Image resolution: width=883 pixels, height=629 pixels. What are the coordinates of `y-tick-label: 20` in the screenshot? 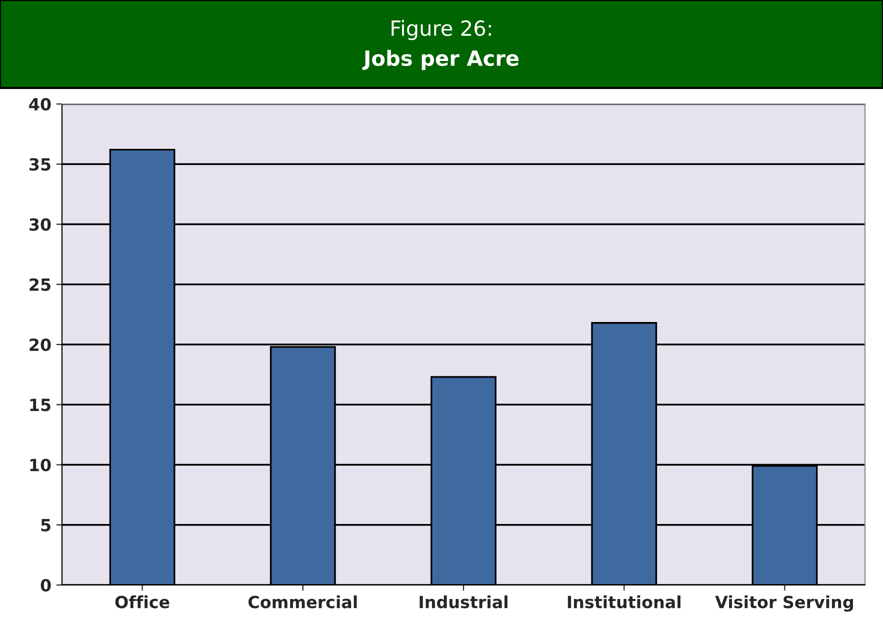 It's located at (40, 345).